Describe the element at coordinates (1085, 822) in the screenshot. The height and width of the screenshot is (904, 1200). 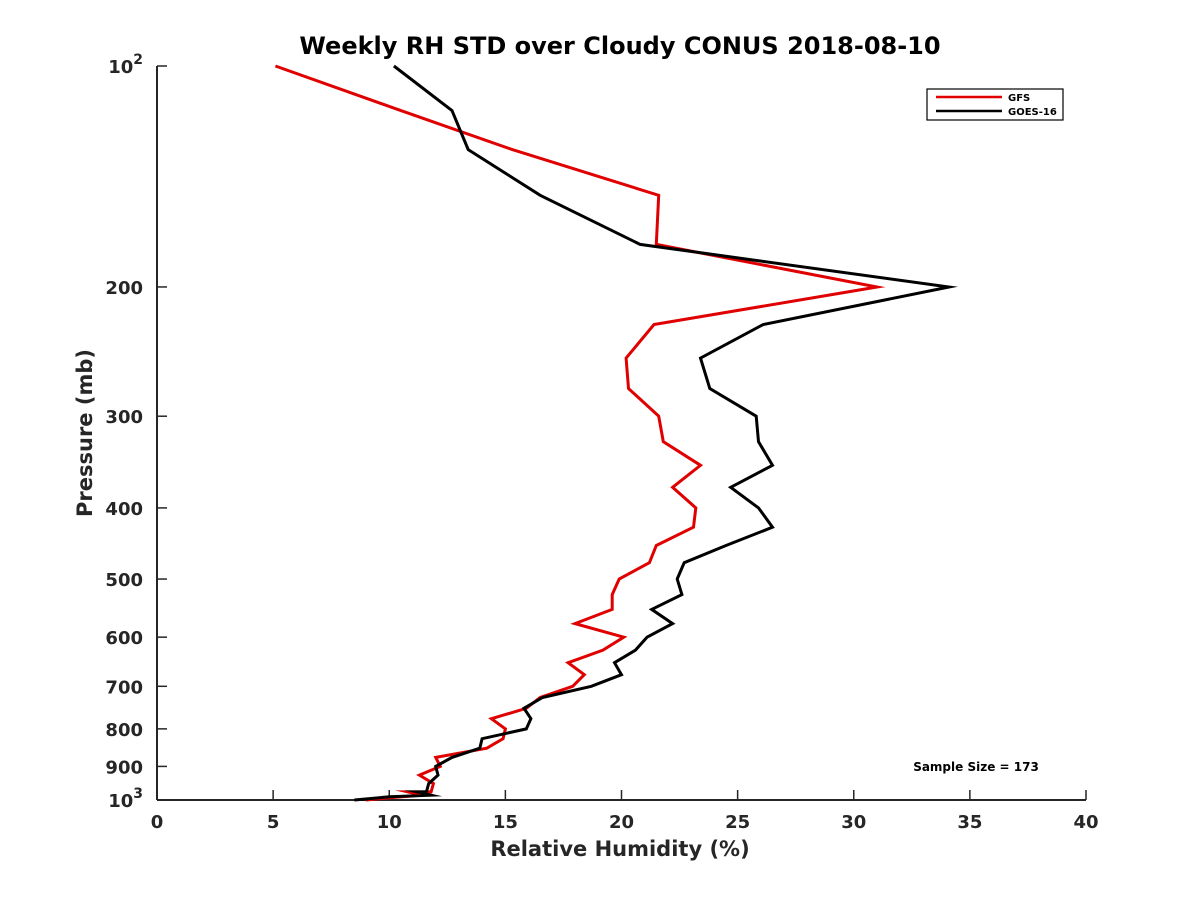
I see `x-tick-label: 40` at that location.